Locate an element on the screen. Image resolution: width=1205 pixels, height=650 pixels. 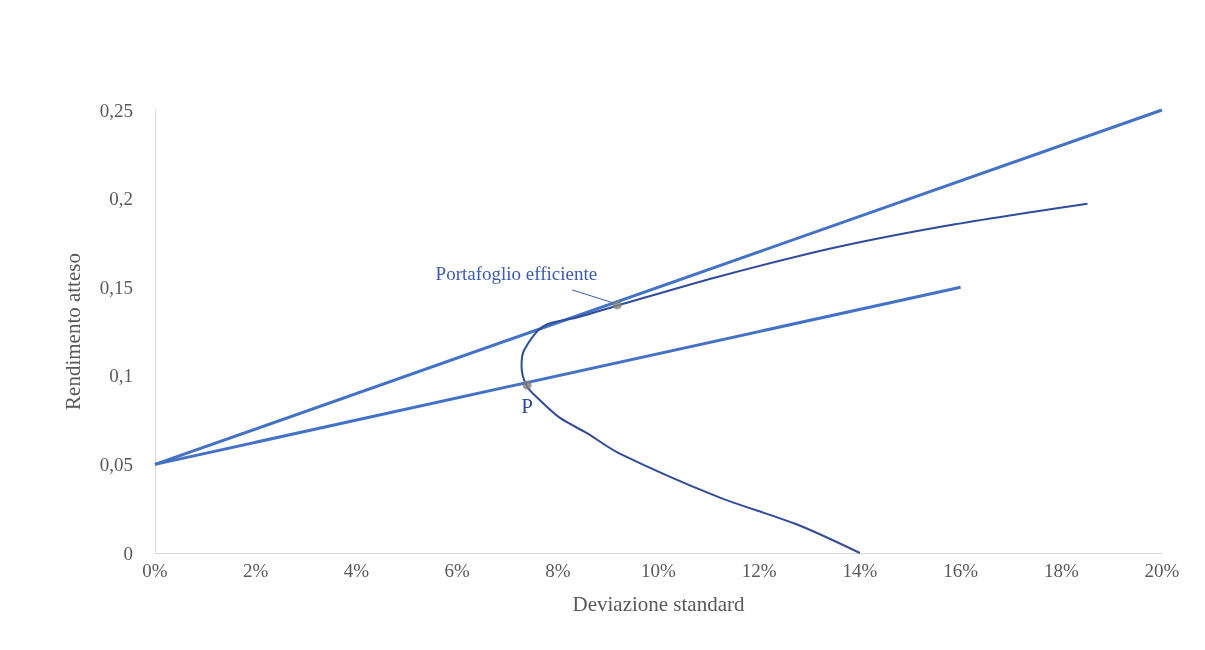
x-tick-label: 18% is located at coordinates (1061, 570).